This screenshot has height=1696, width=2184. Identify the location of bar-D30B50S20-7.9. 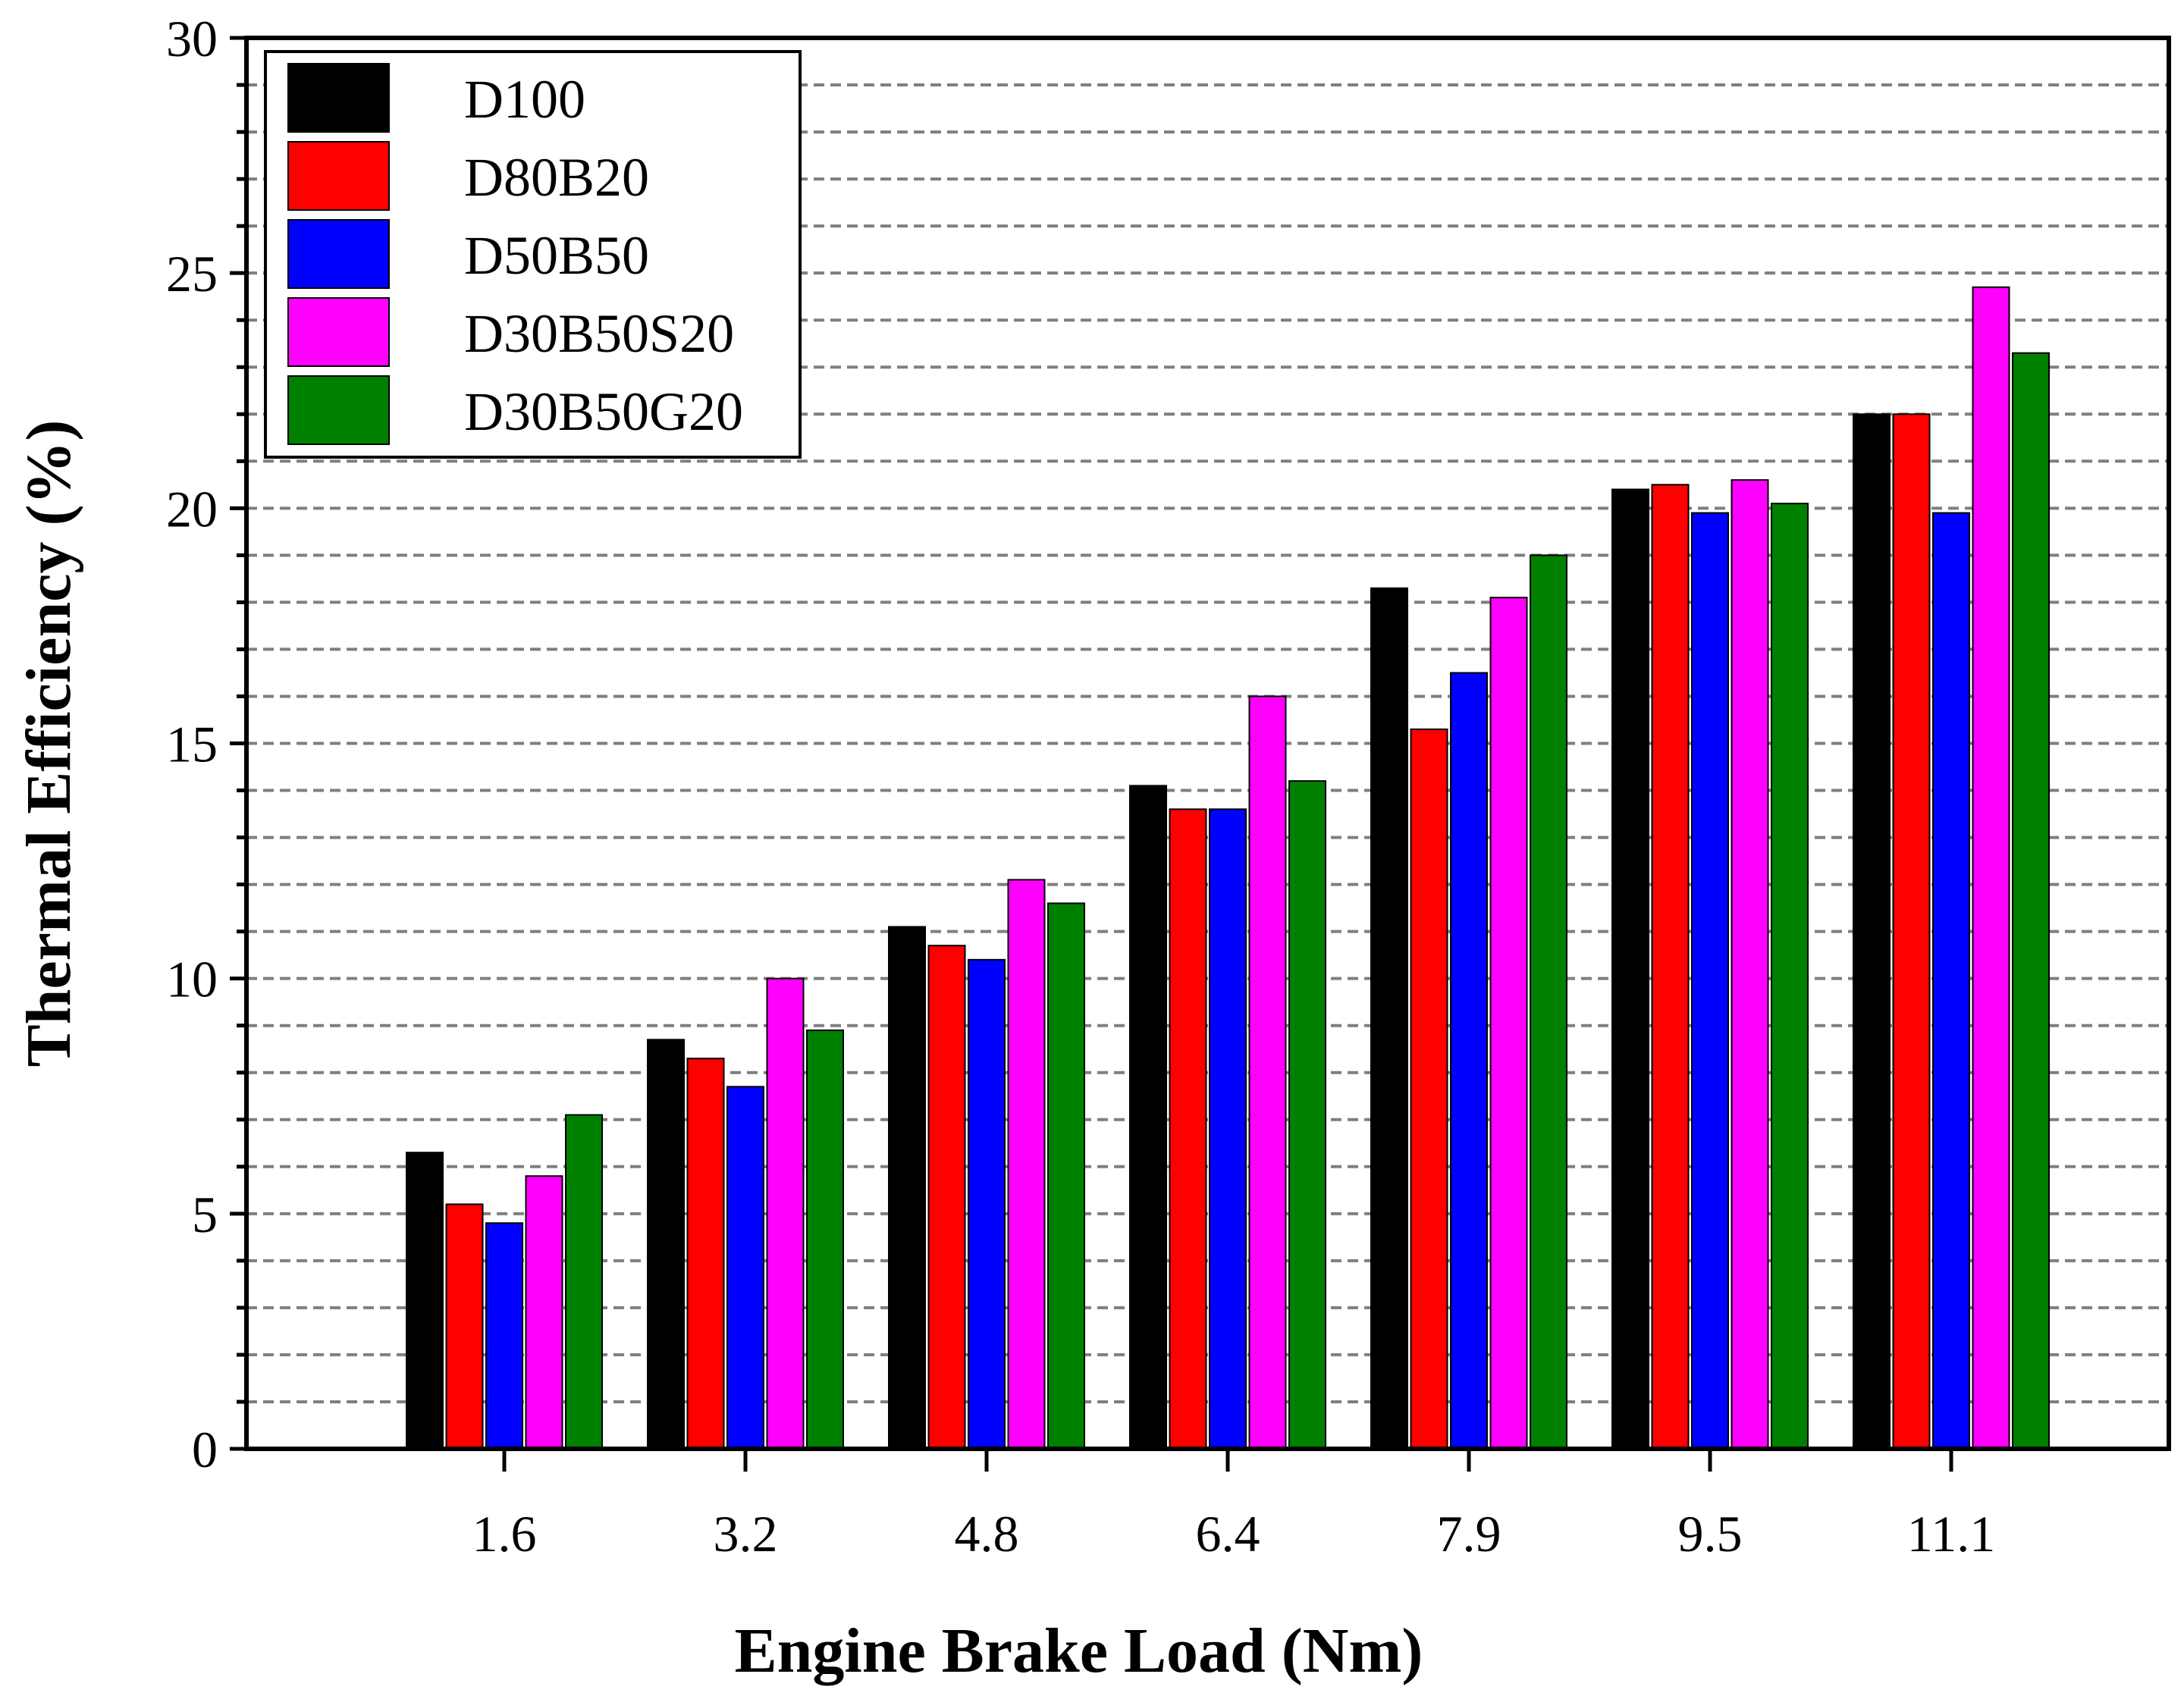
(1508, 1023).